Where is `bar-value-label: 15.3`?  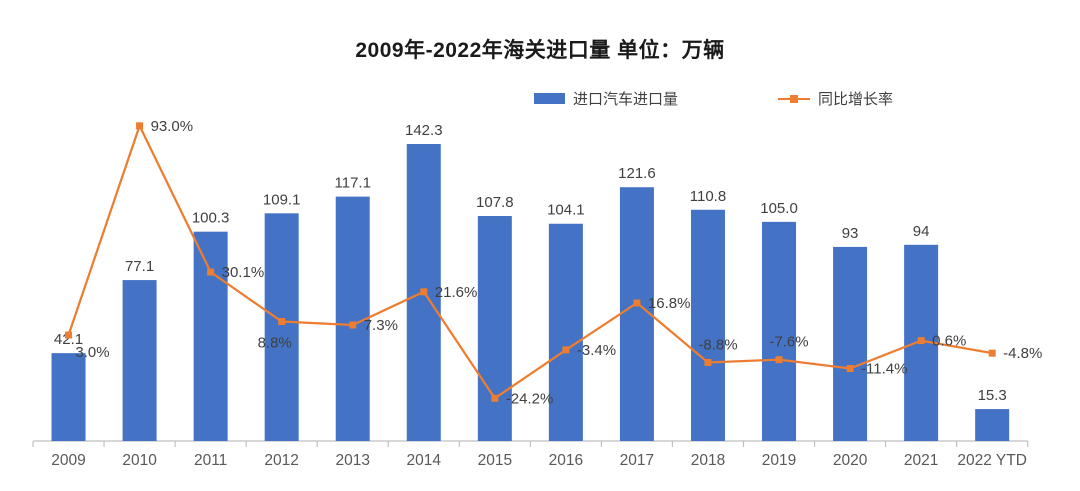 bar-value-label: 15.3 is located at coordinates (992, 395).